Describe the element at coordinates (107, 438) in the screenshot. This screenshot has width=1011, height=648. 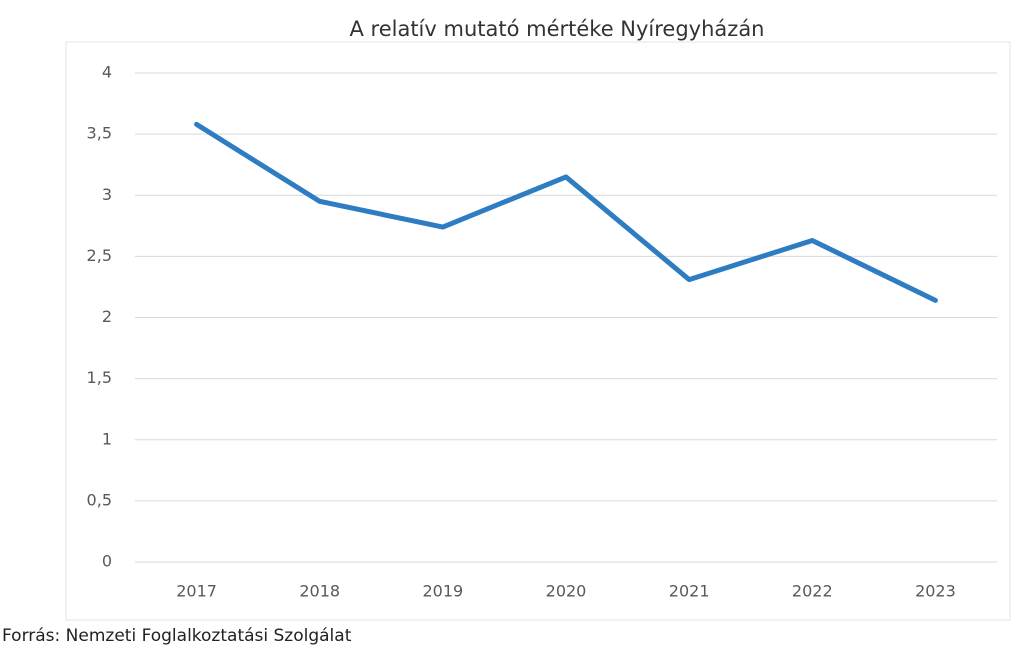
I see `y-tick-label: 1` at that location.